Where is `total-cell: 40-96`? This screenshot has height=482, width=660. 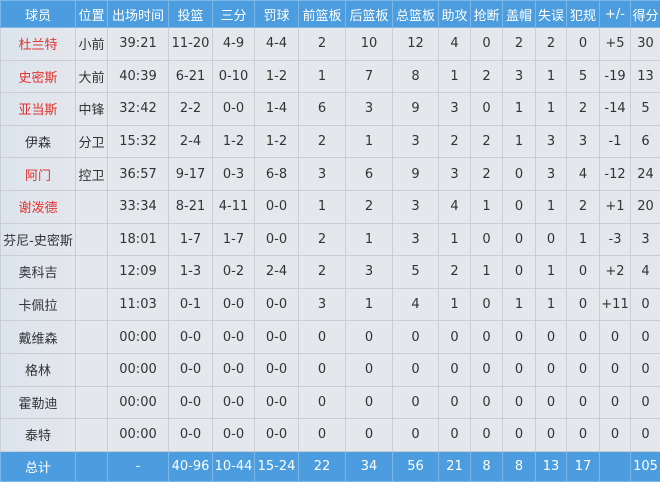
total-cell: 40-96 is located at coordinates (191, 466).